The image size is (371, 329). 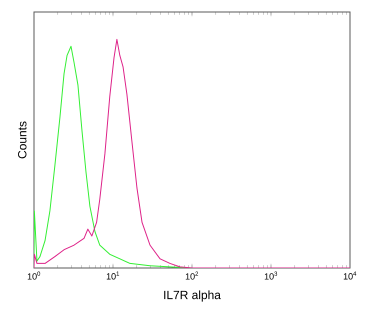 What do you see at coordinates (192, 296) in the screenshot?
I see `x-axis-title: IL7R alpha` at bounding box center [192, 296].